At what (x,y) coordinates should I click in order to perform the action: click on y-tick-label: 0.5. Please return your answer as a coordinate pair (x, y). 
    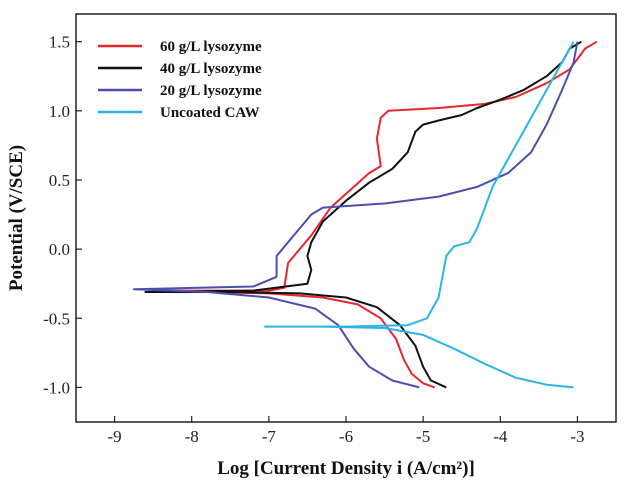
    Looking at the image, I should click on (59, 180).